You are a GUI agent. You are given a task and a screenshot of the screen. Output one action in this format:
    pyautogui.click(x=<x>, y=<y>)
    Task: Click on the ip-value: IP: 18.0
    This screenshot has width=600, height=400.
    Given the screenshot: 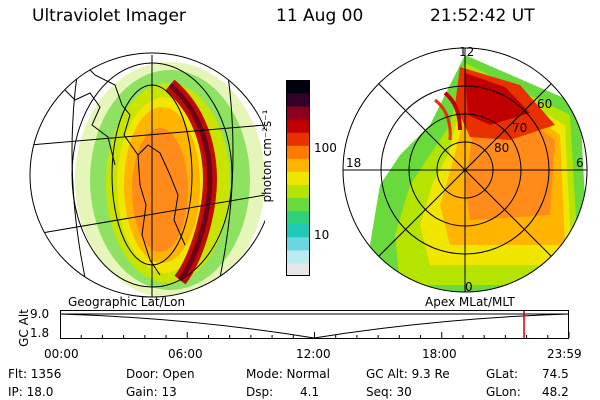 What is the action you would take?
    pyautogui.click(x=31, y=392)
    